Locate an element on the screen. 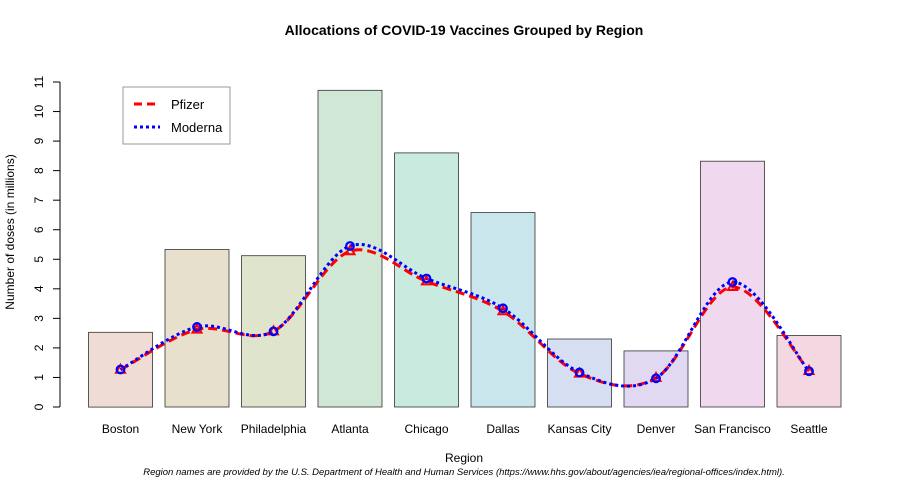 This screenshot has height=480, width=900. y-tick-label-1: 1 is located at coordinates (39, 377).